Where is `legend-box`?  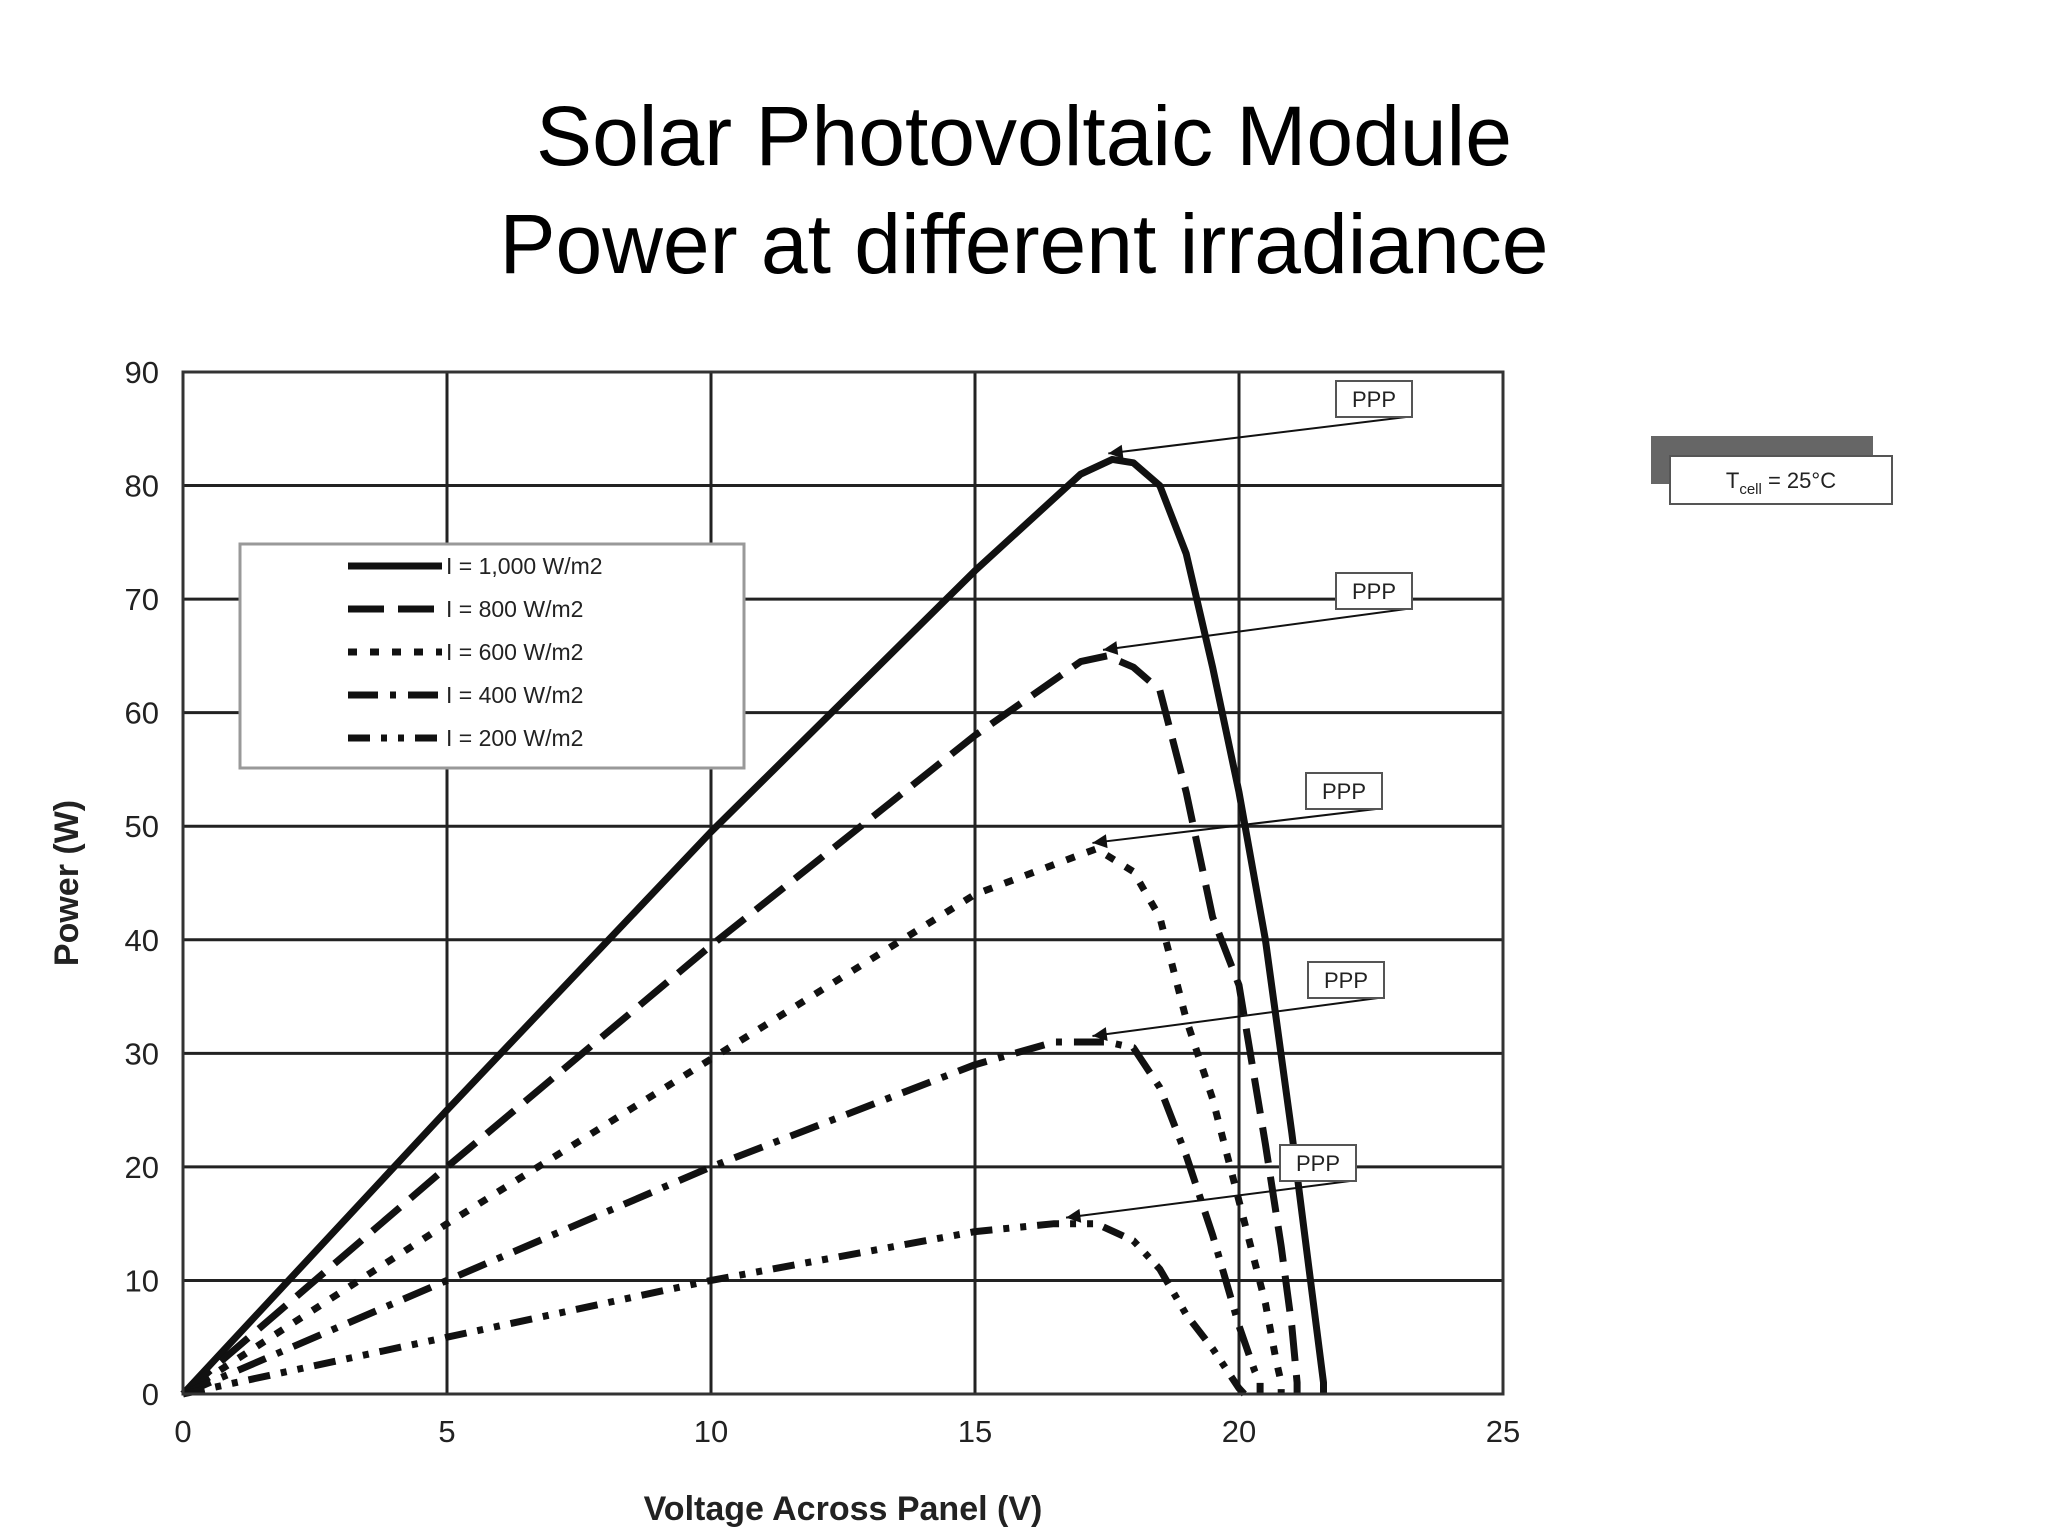 legend-box is located at coordinates (492, 656).